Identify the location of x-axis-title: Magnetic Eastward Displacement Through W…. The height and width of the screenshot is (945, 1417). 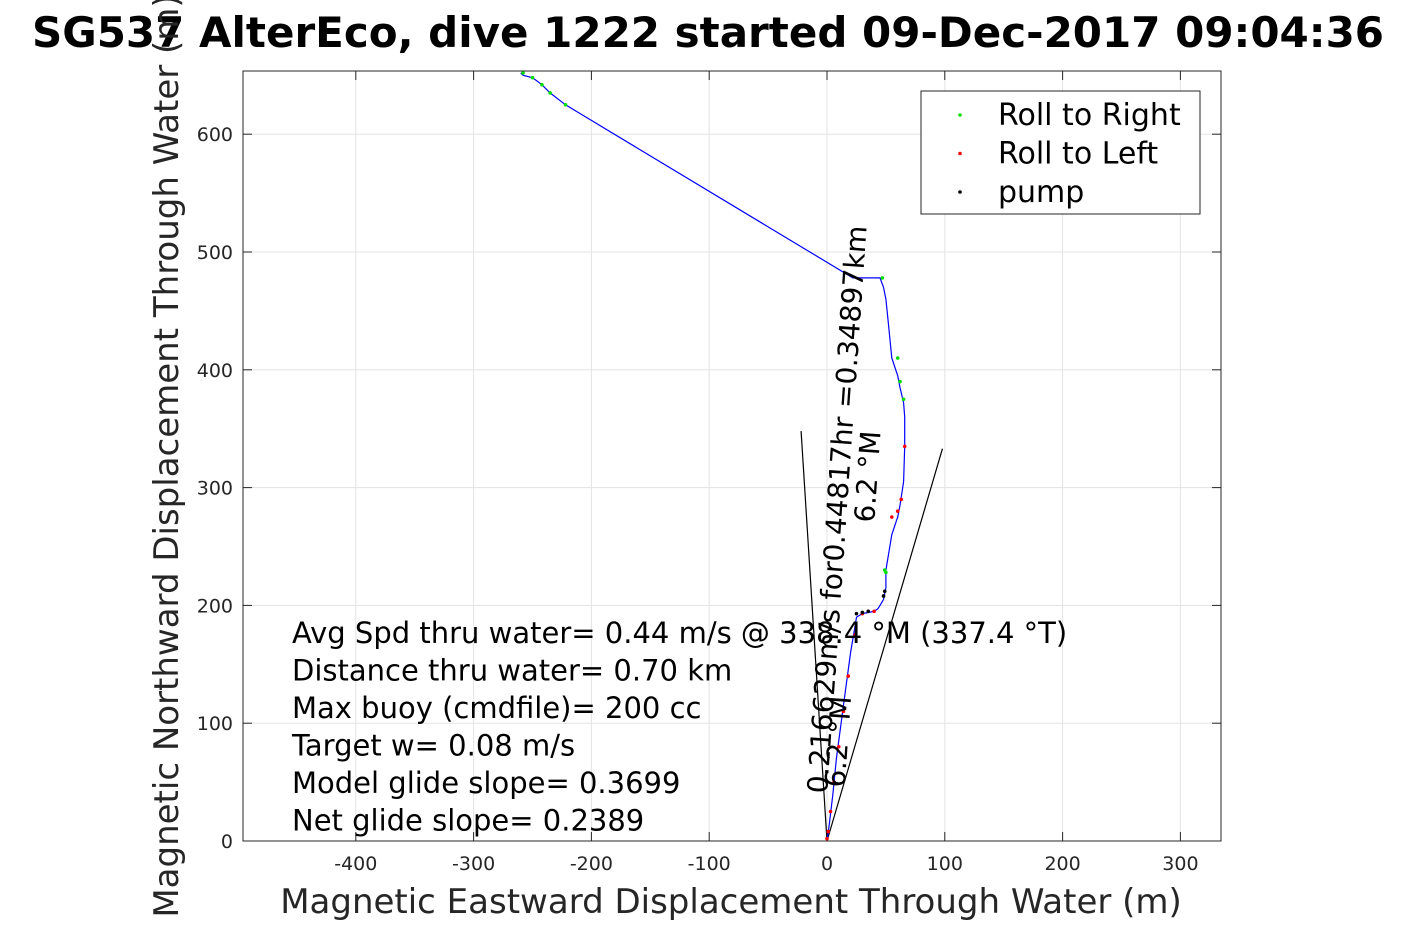
(731, 902).